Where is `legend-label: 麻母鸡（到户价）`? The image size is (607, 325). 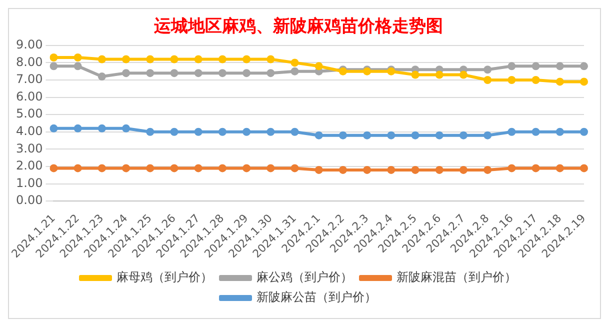 legend-label: 麻母鸡（到户价） is located at coordinates (164, 277).